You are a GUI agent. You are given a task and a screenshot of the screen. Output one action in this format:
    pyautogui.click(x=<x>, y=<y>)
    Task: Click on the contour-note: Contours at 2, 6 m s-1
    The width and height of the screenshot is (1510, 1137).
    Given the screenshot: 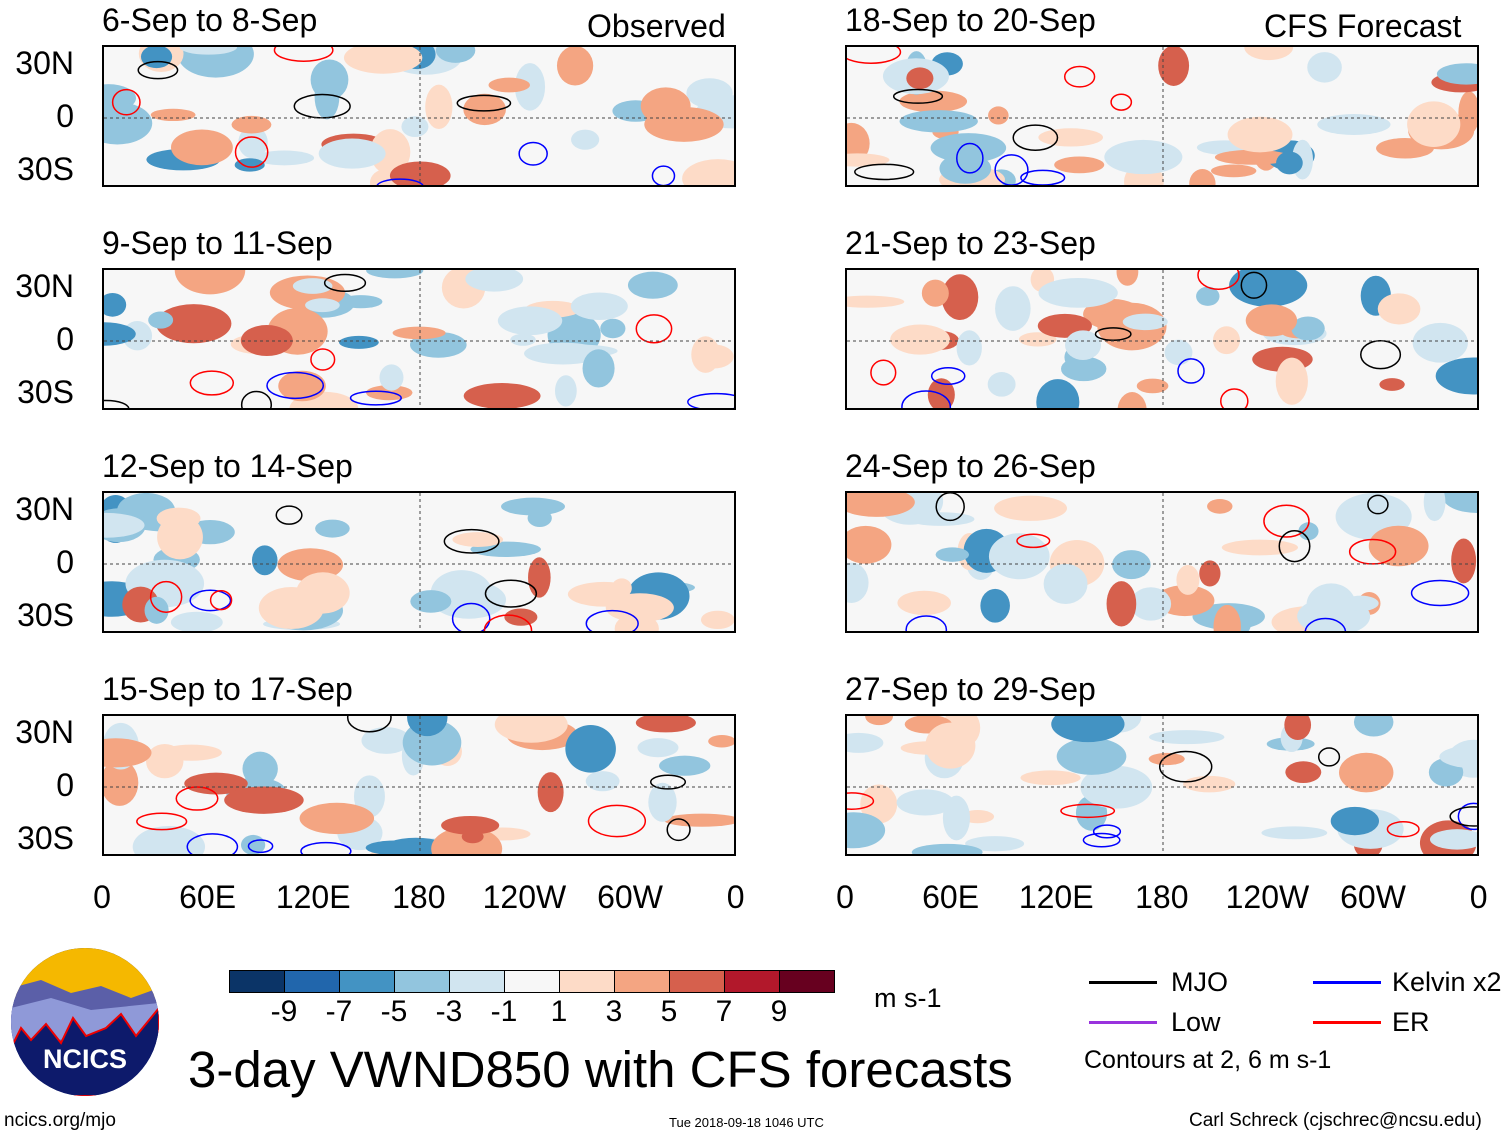 What is the action you would take?
    pyautogui.click(x=1208, y=1060)
    